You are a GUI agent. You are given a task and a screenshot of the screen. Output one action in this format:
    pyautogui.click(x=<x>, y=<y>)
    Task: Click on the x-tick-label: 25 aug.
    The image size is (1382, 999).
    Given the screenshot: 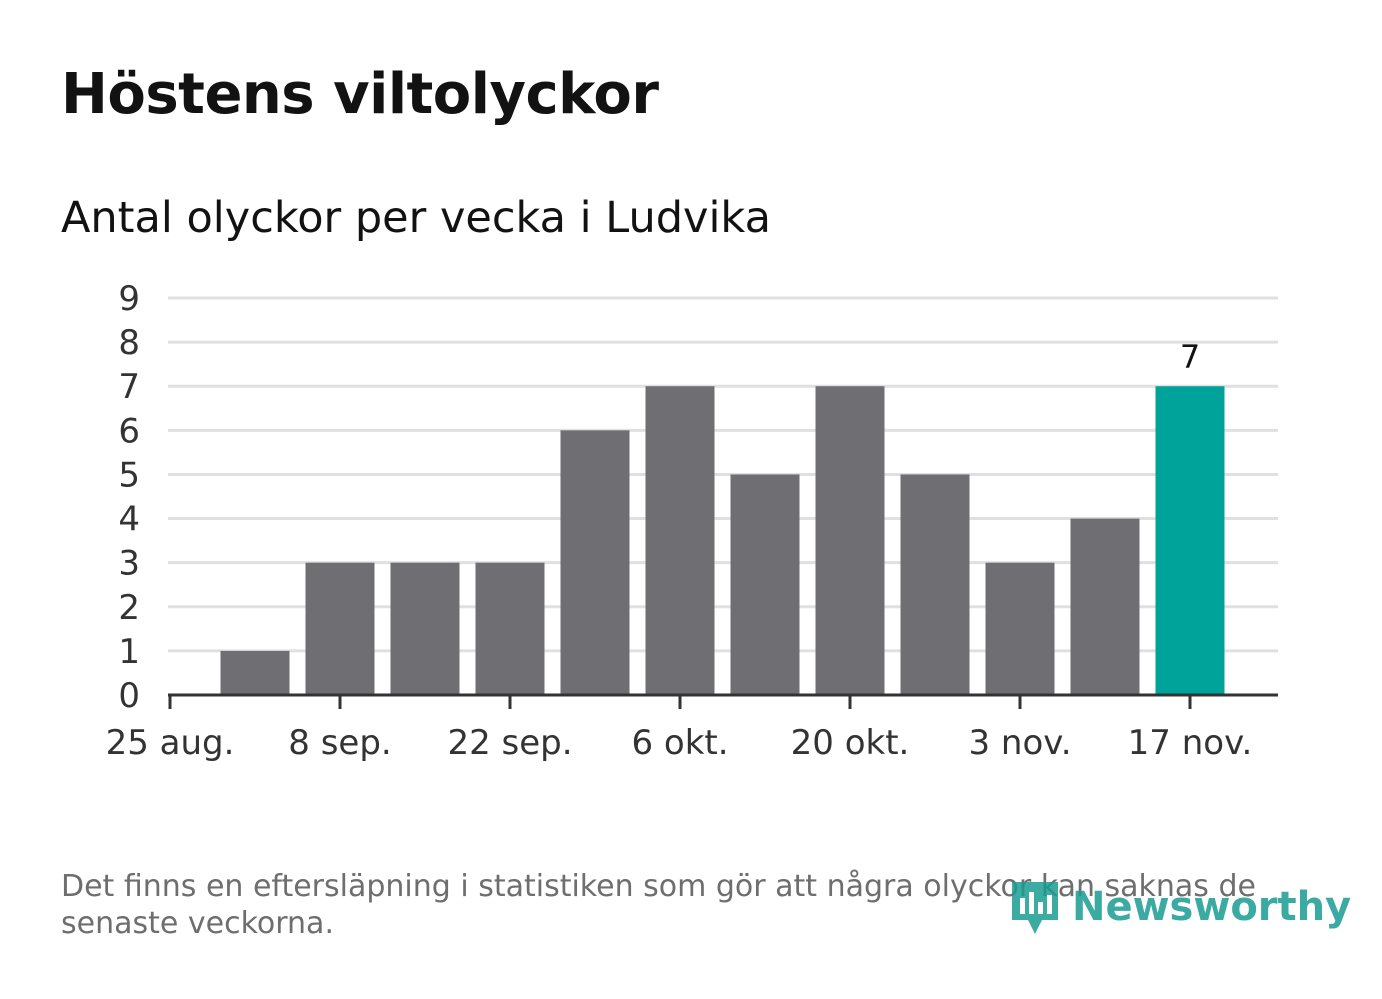 What is the action you would take?
    pyautogui.click(x=170, y=743)
    